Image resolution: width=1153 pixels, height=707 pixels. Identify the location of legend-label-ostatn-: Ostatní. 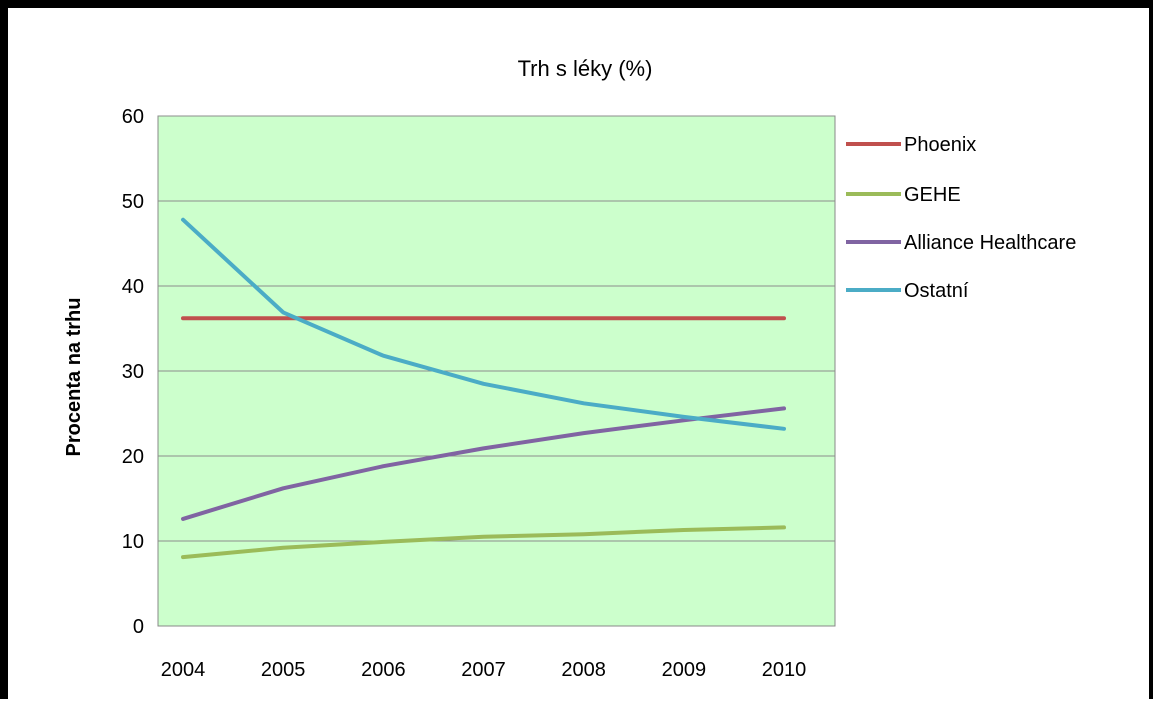
(936, 291).